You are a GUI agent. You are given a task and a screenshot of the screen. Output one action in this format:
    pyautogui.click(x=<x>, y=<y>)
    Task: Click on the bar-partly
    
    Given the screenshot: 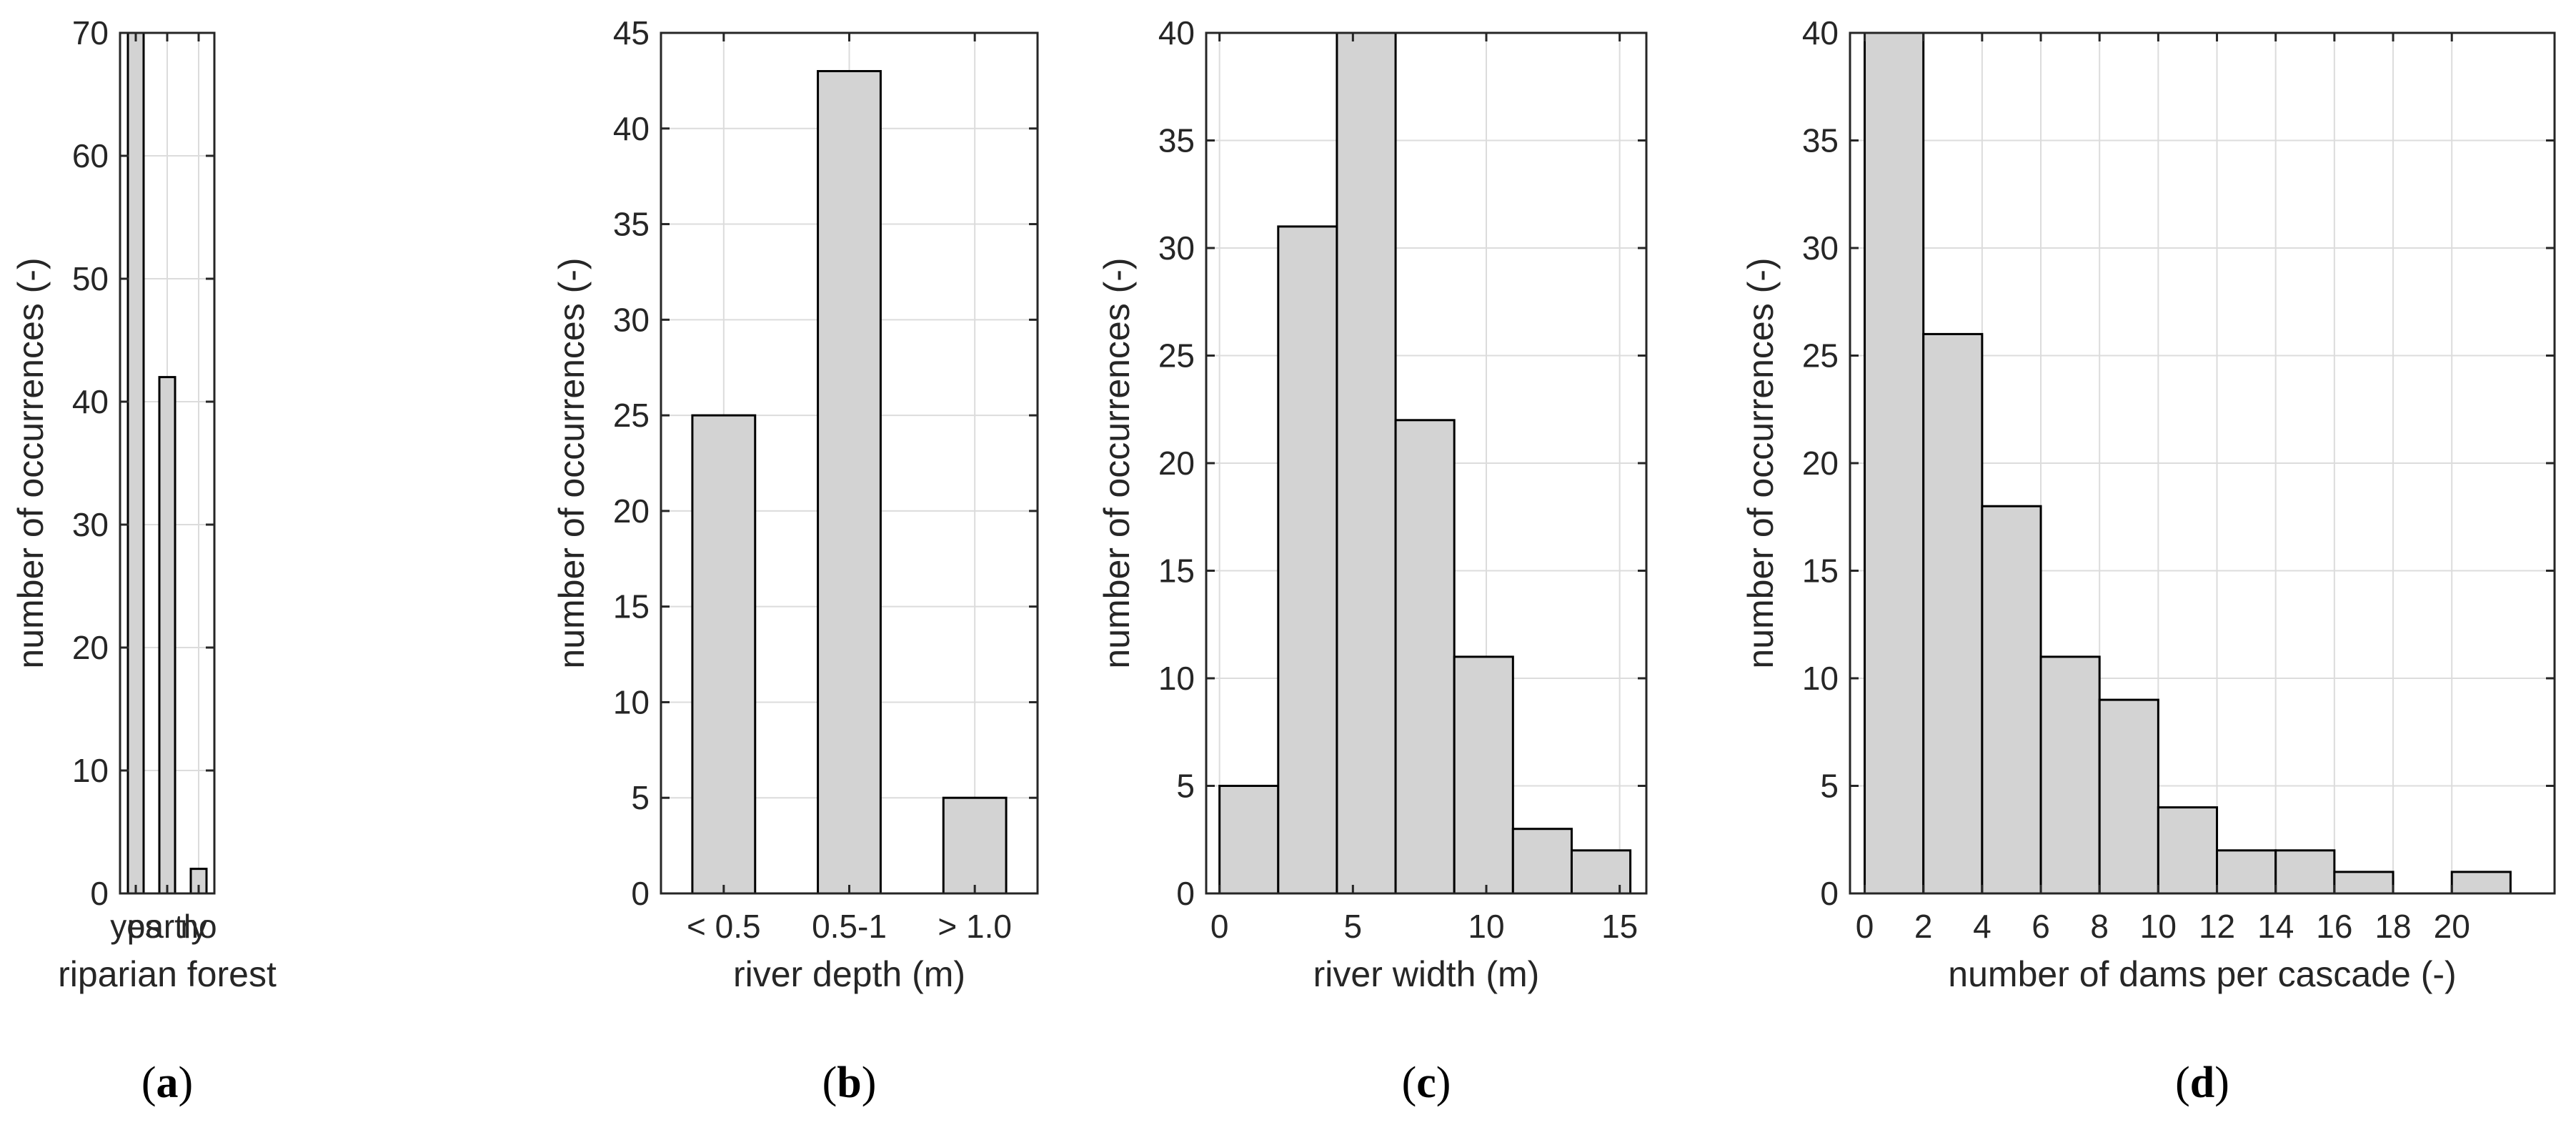 What is the action you would take?
    pyautogui.click(x=167, y=635)
    